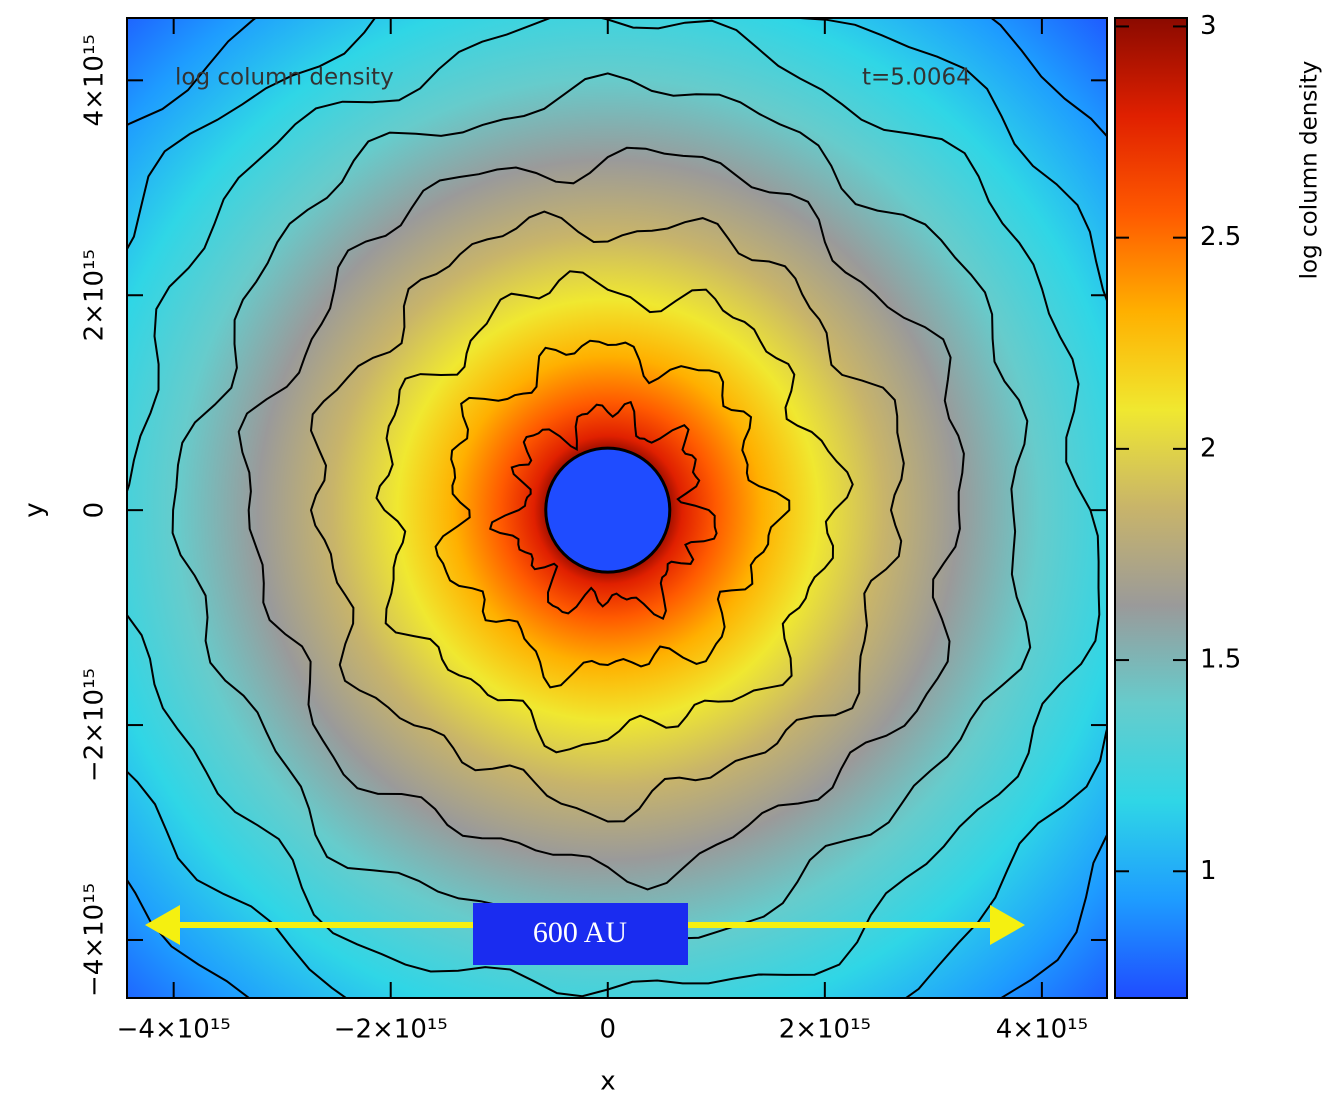 This screenshot has height=1099, width=1339. I want to click on scale-box, so click(580, 934).